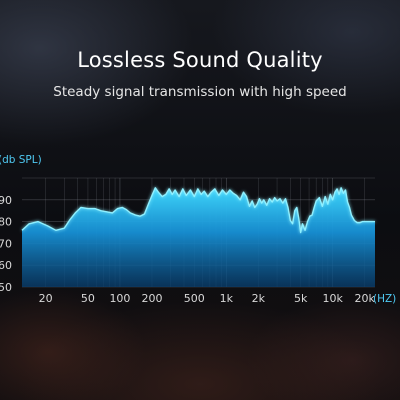 This screenshot has width=400, height=400. I want to click on y-axis-label: (db SPL), so click(21, 160).